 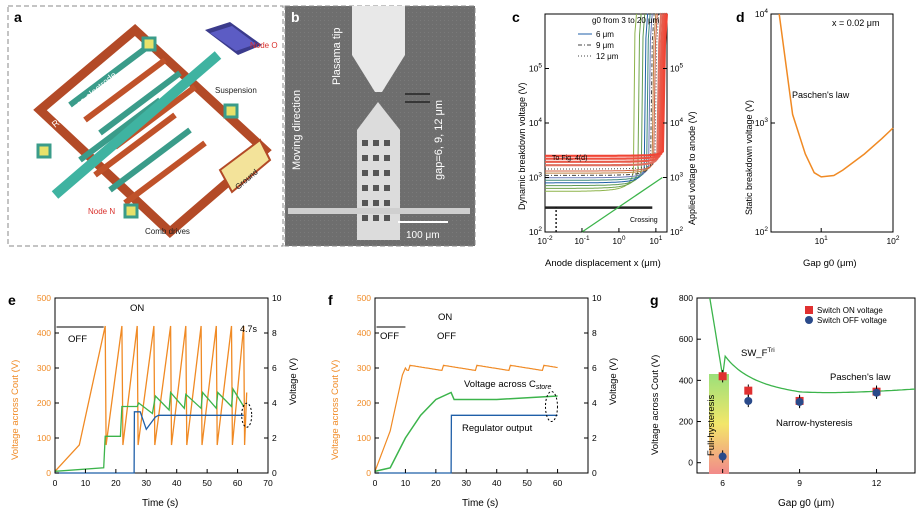 What do you see at coordinates (364, 438) in the screenshot?
I see `f-ytick-label: 100` at bounding box center [364, 438].